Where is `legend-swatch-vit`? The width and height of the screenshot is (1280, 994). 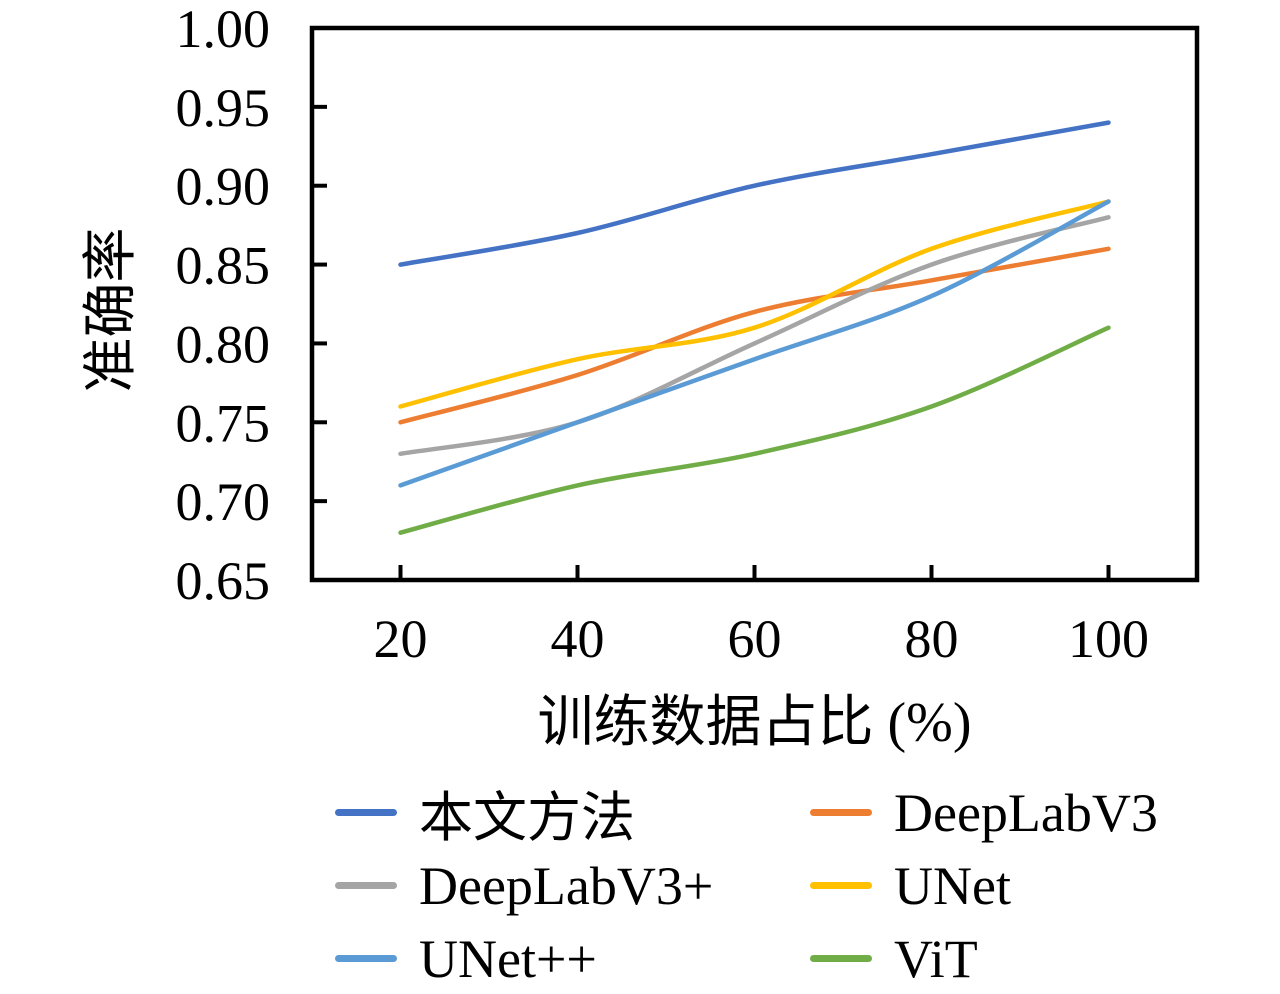 legend-swatch-vit is located at coordinates (841, 958).